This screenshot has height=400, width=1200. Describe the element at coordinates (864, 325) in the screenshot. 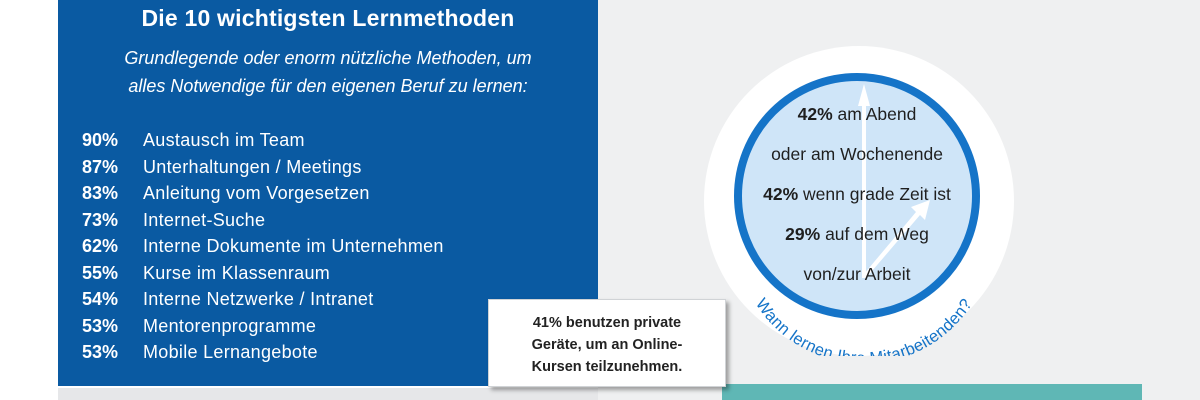

I see `clock-arc-label: Wann lernen Ihre Mitarbeitenden?` at that location.